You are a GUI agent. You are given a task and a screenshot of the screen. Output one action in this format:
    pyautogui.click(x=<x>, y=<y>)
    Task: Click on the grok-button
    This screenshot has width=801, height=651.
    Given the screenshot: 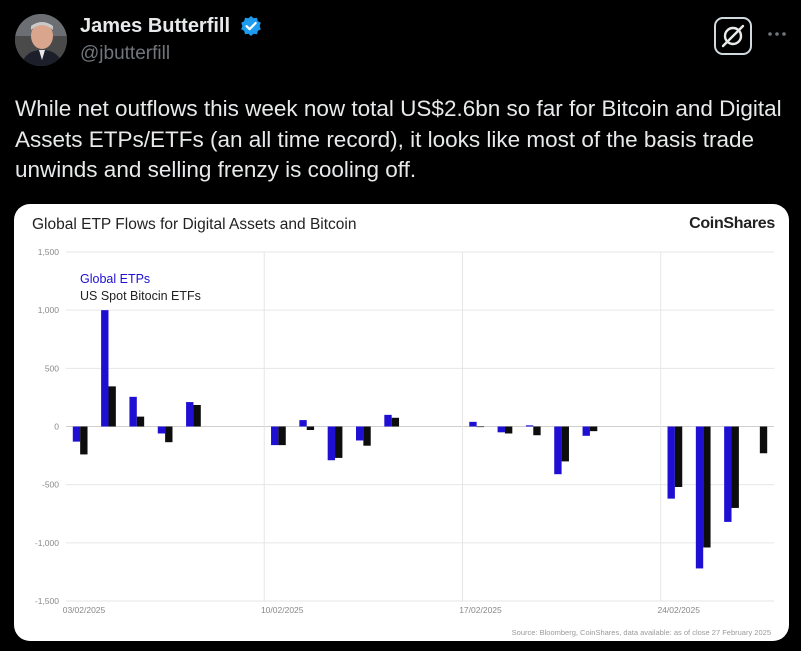 What is the action you would take?
    pyautogui.click(x=733, y=36)
    